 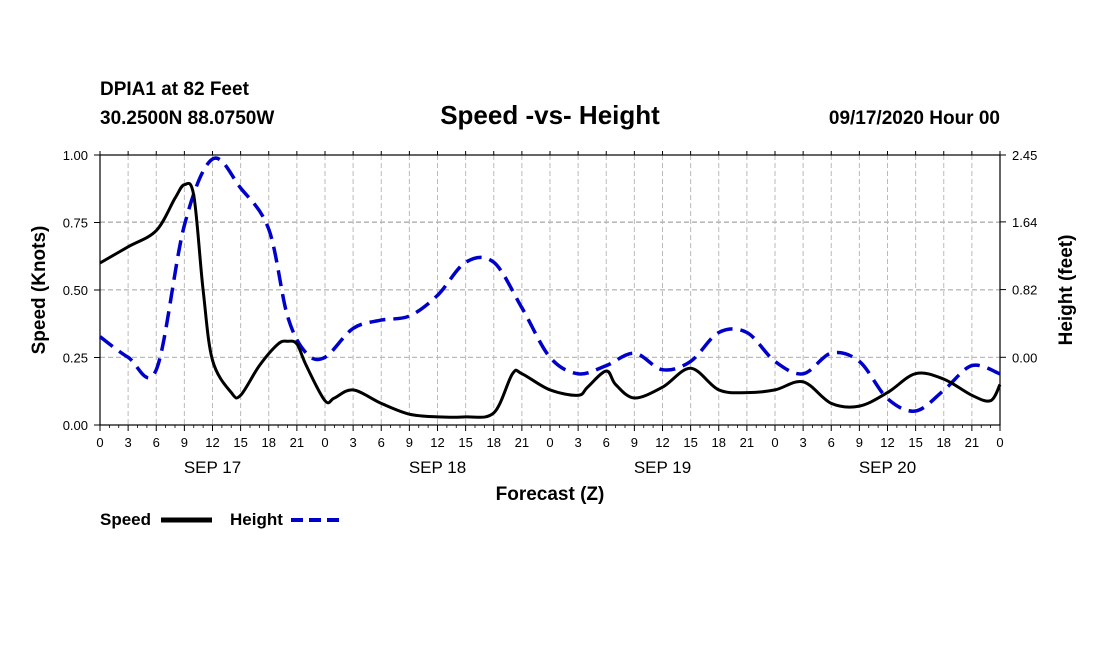 What do you see at coordinates (75, 223) in the screenshot?
I see `left-tick-label: 0.75` at bounding box center [75, 223].